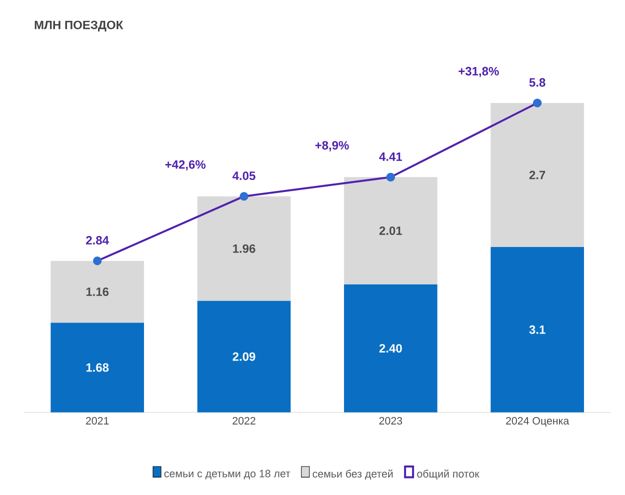 Image resolution: width=625 pixels, height=495 pixels. What do you see at coordinates (352, 475) in the screenshot?
I see `legend-label: семьи без детей` at bounding box center [352, 475].